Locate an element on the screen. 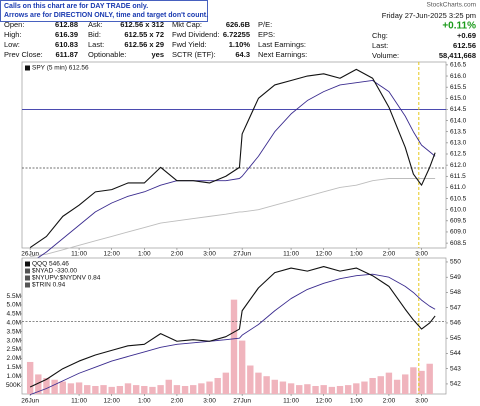 Image resolution: width=480 pixels, height=406 pixels. y-tick-label: 611.5 is located at coordinates (458, 176).